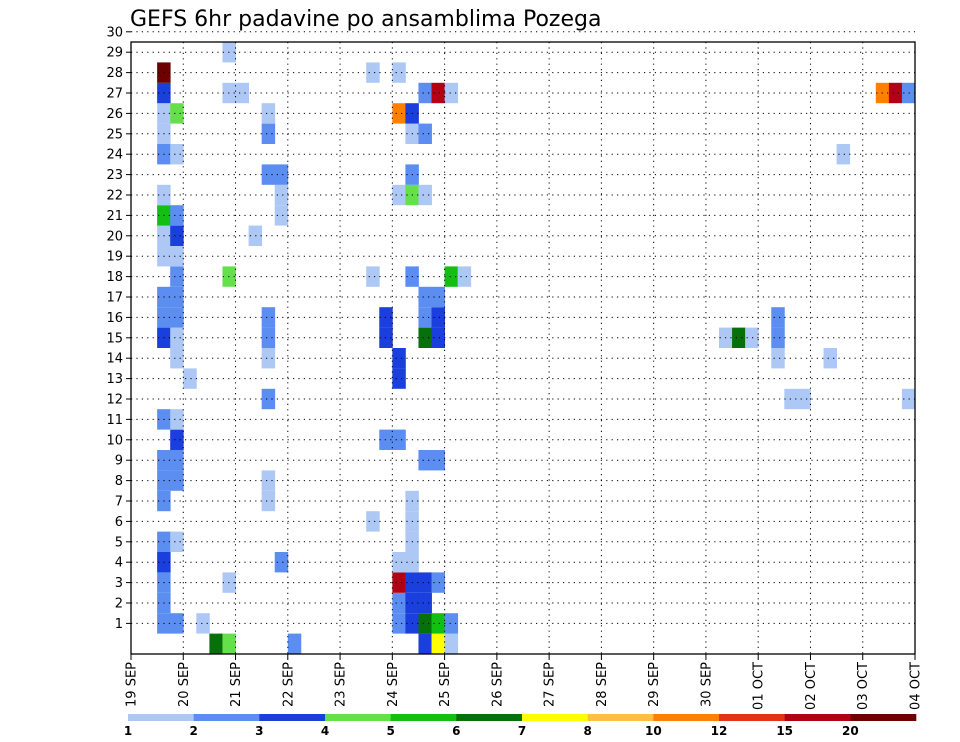  Describe the element at coordinates (114, 175) in the screenshot. I see `y-tick-label: 23` at that location.